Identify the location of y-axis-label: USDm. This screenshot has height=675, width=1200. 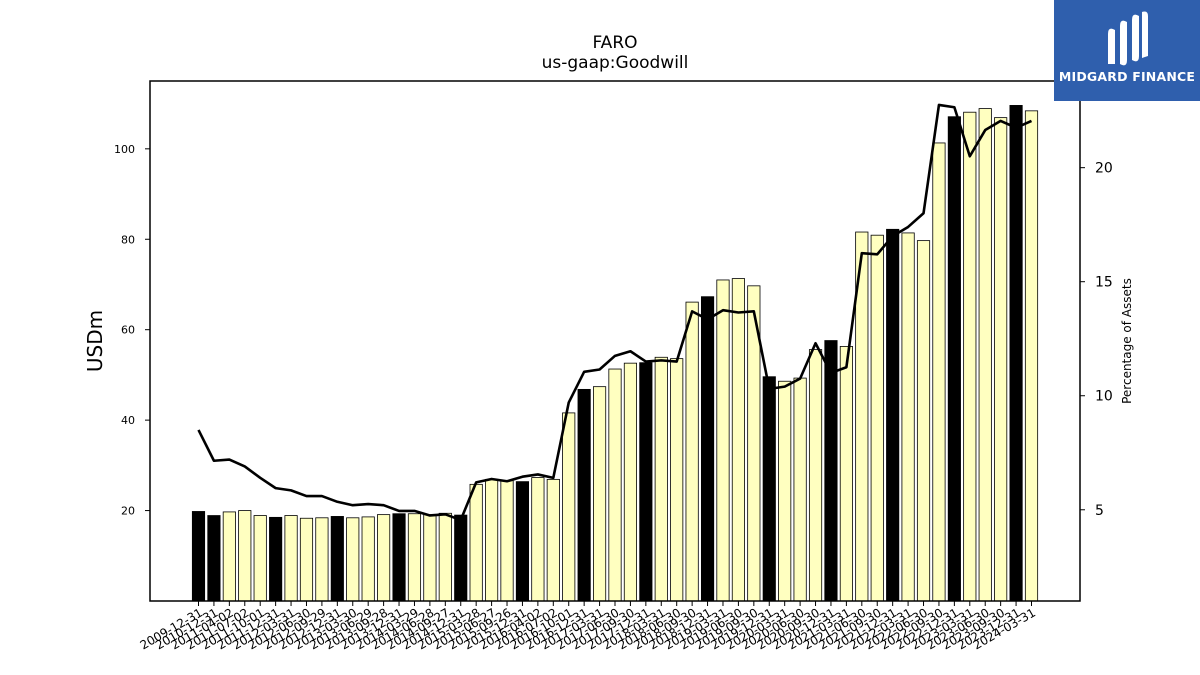
(95, 341).